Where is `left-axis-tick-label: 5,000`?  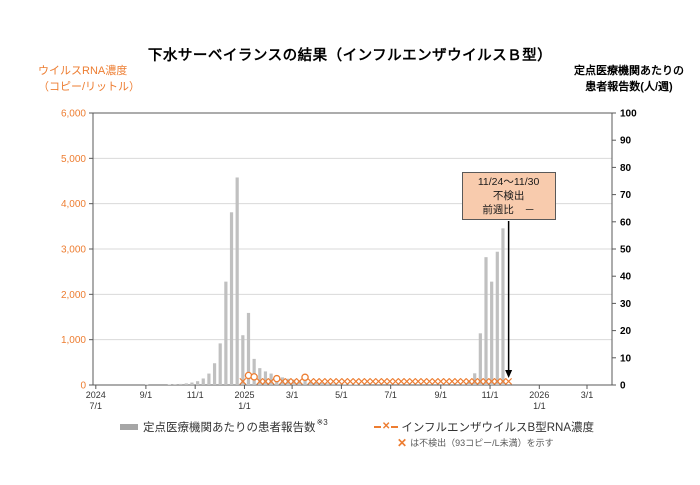
left-axis-tick-label: 5,000 is located at coordinates (73, 159).